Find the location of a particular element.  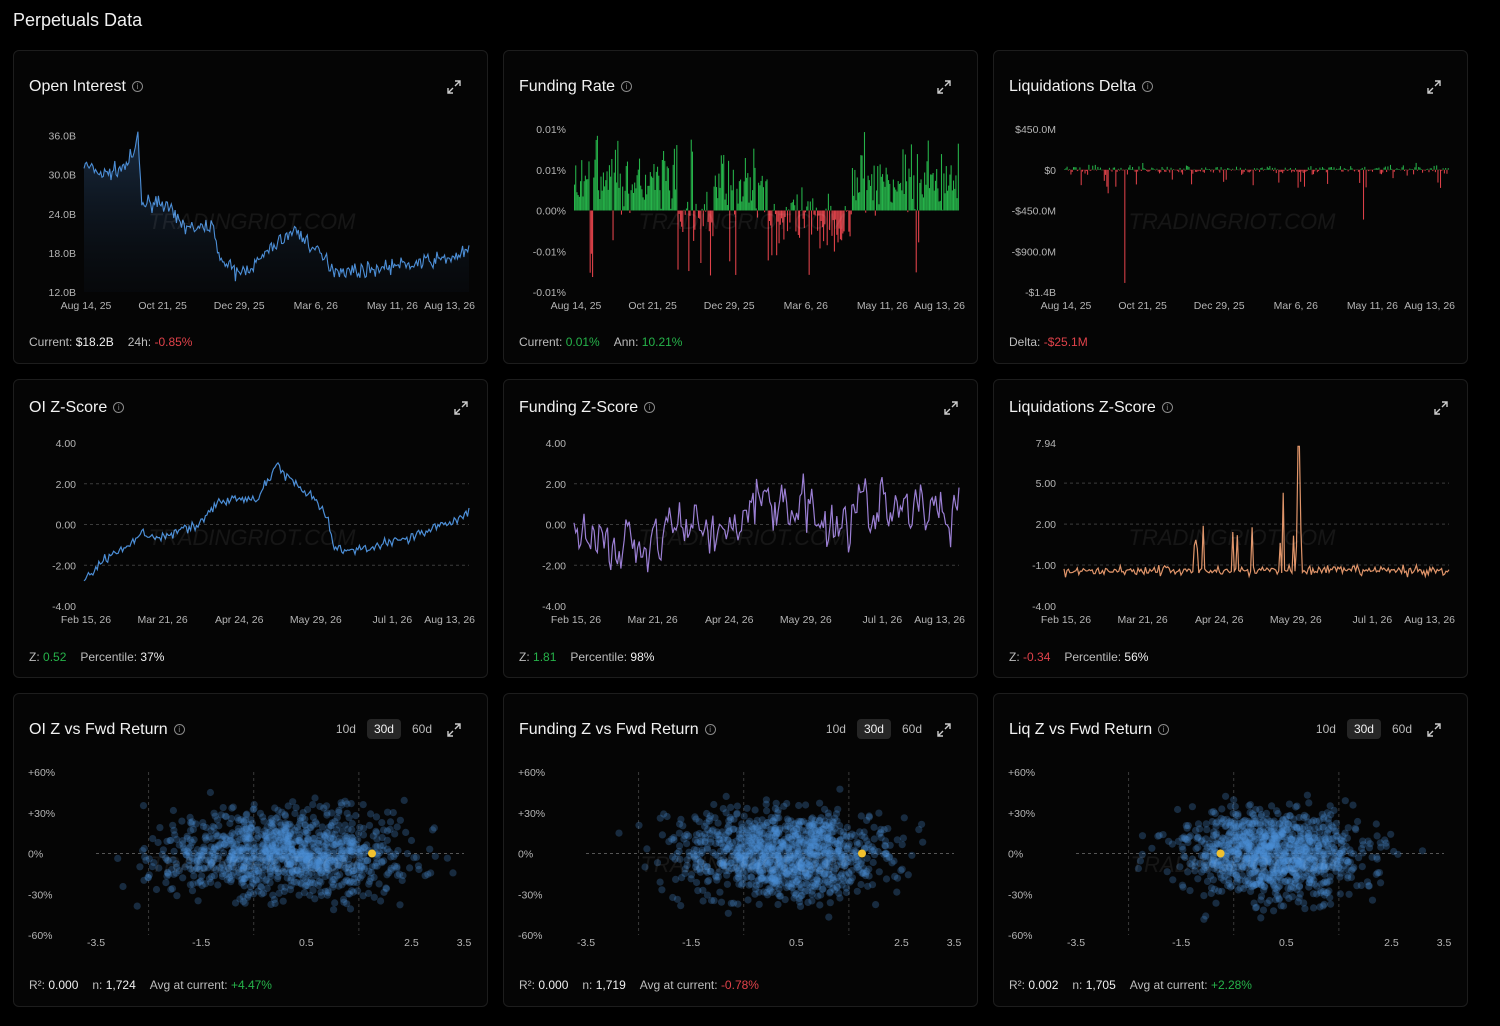

footer-label: 24h: is located at coordinates (139, 342).